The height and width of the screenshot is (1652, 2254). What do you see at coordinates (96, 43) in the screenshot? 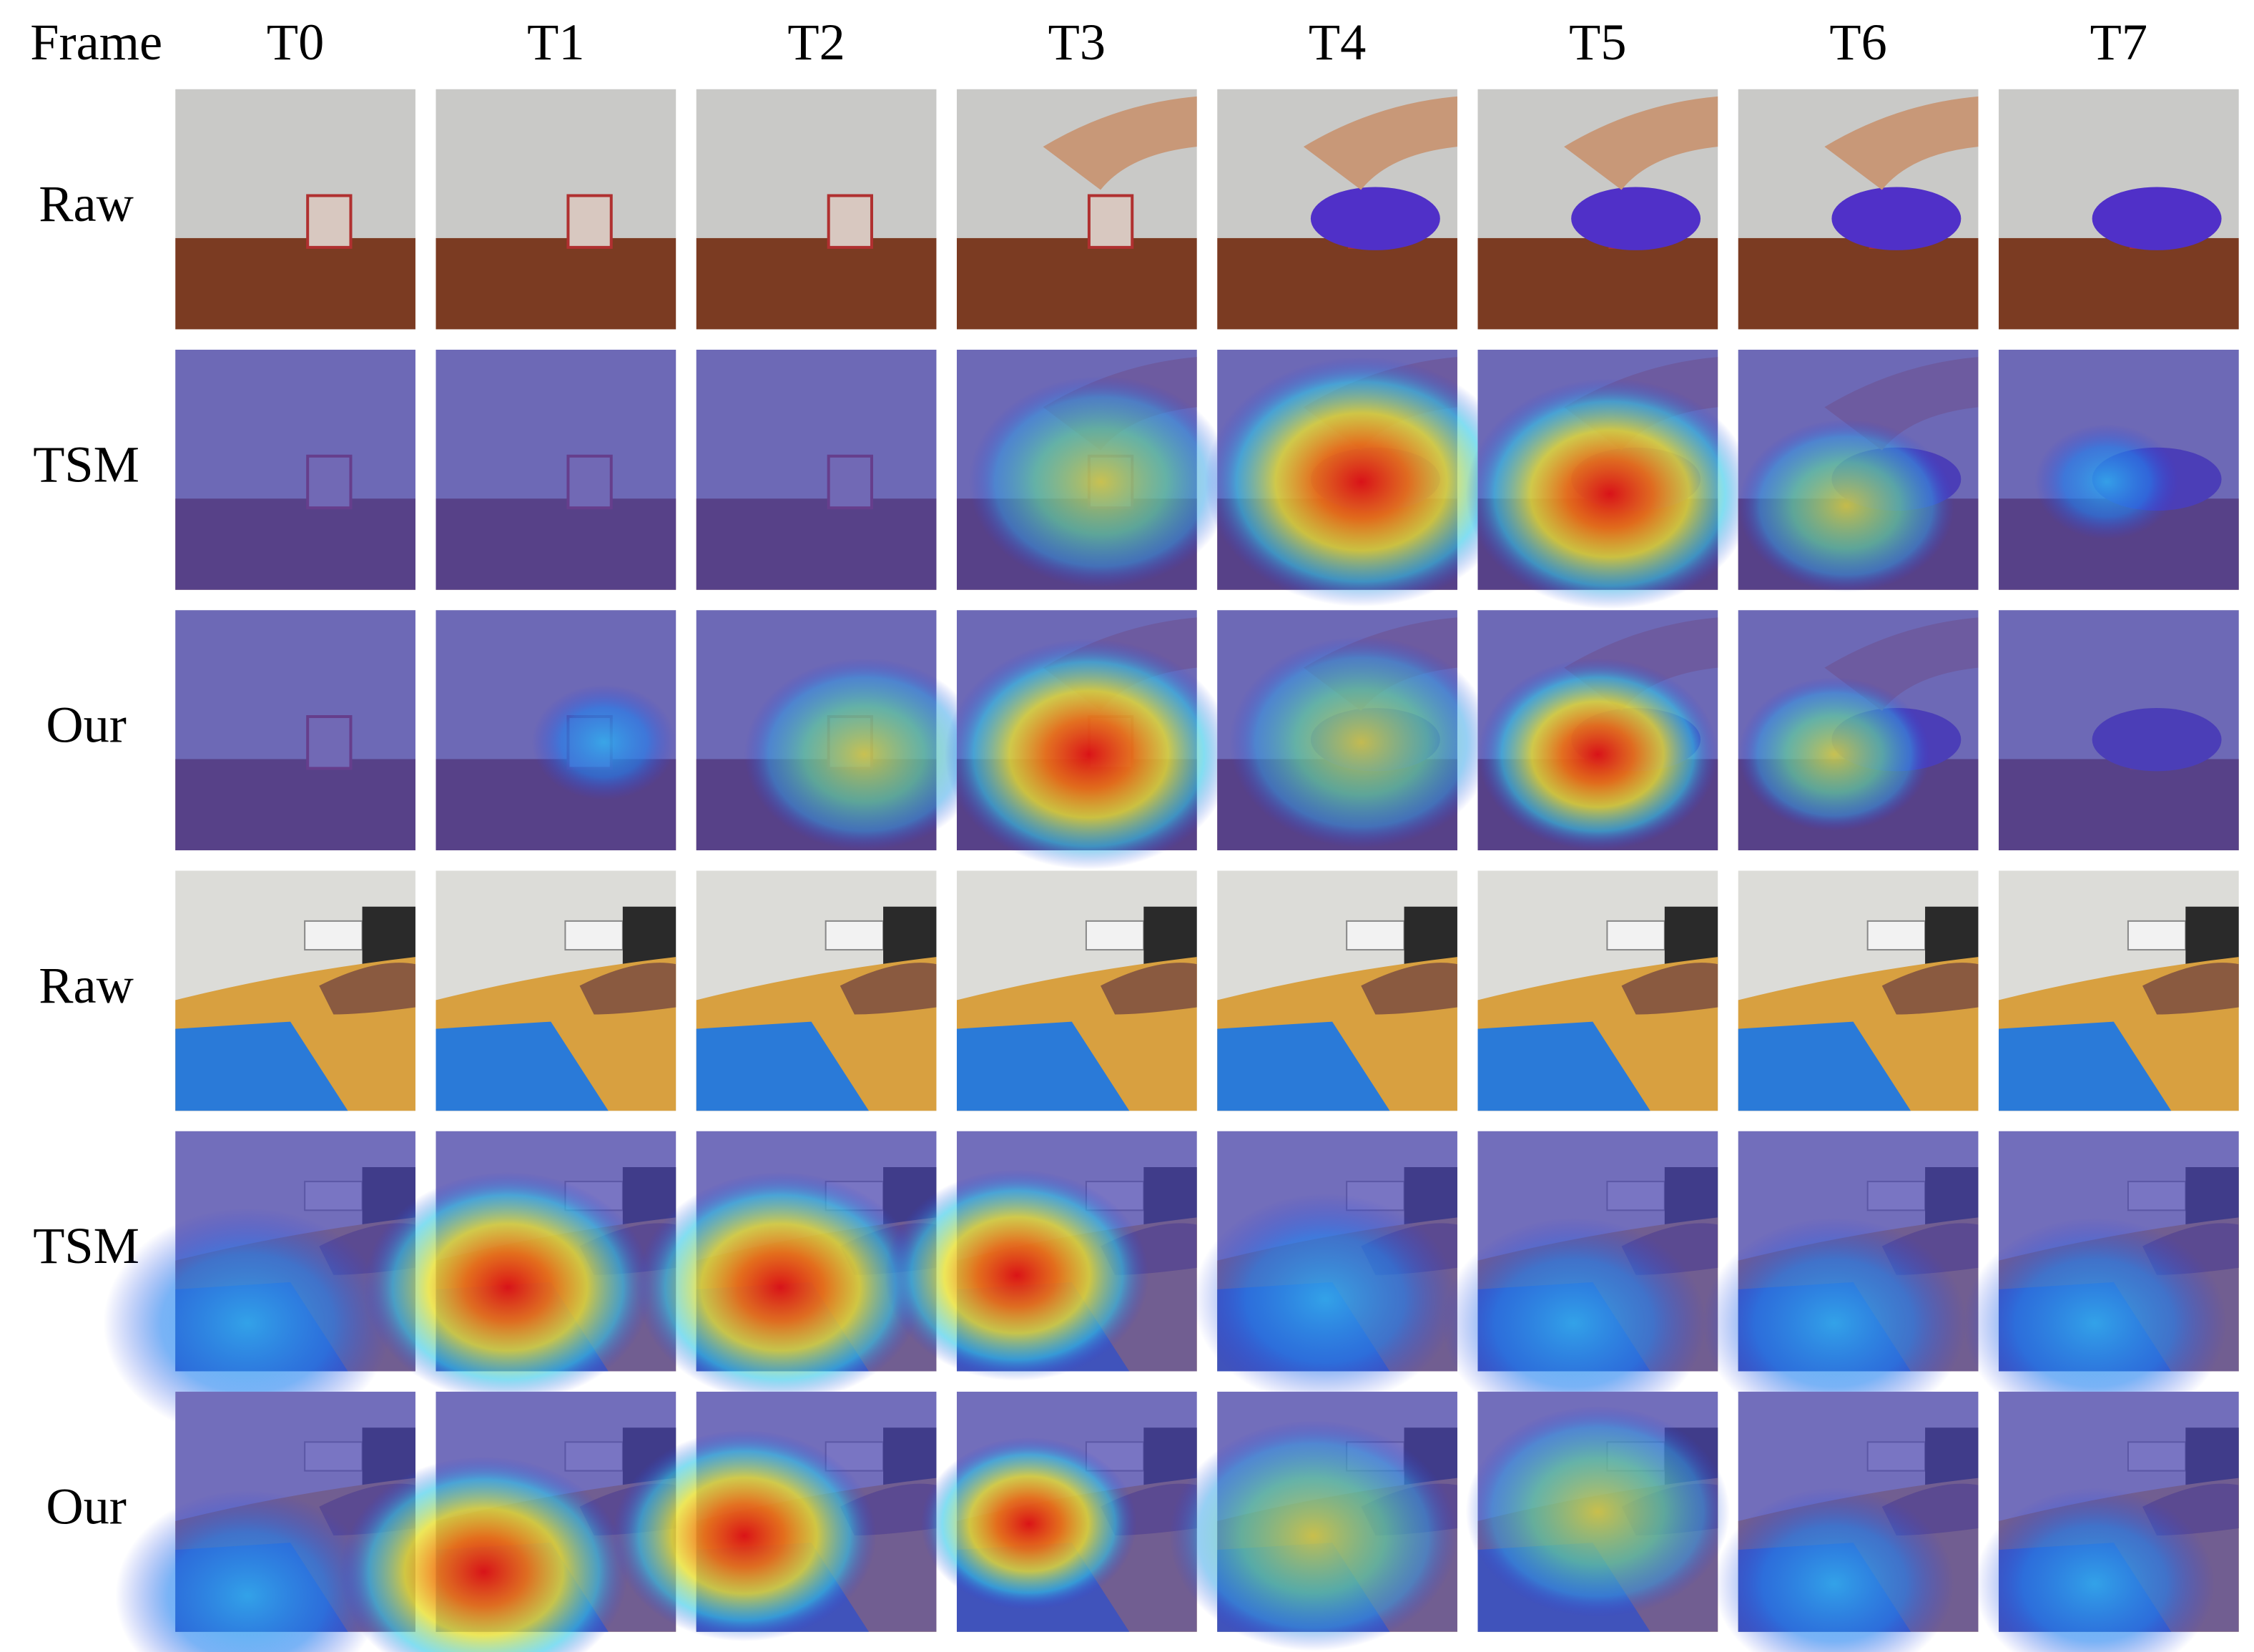
I see `corner-label: Frame` at bounding box center [96, 43].